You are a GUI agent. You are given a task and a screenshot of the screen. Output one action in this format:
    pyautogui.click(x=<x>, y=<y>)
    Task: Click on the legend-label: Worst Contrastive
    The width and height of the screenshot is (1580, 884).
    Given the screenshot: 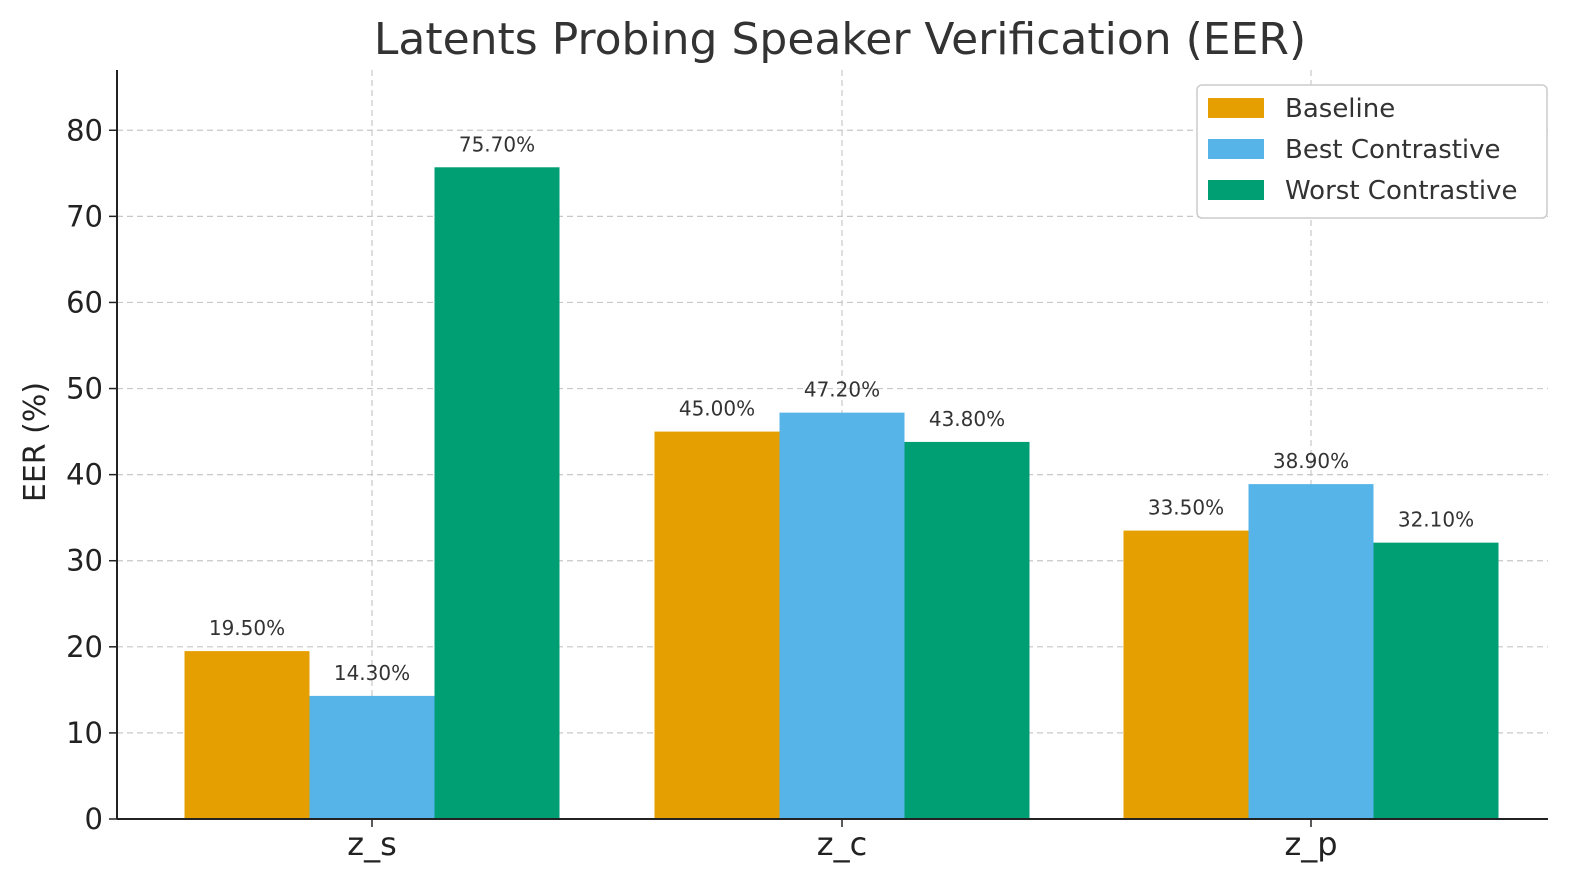 What is the action you would take?
    pyautogui.click(x=1401, y=191)
    